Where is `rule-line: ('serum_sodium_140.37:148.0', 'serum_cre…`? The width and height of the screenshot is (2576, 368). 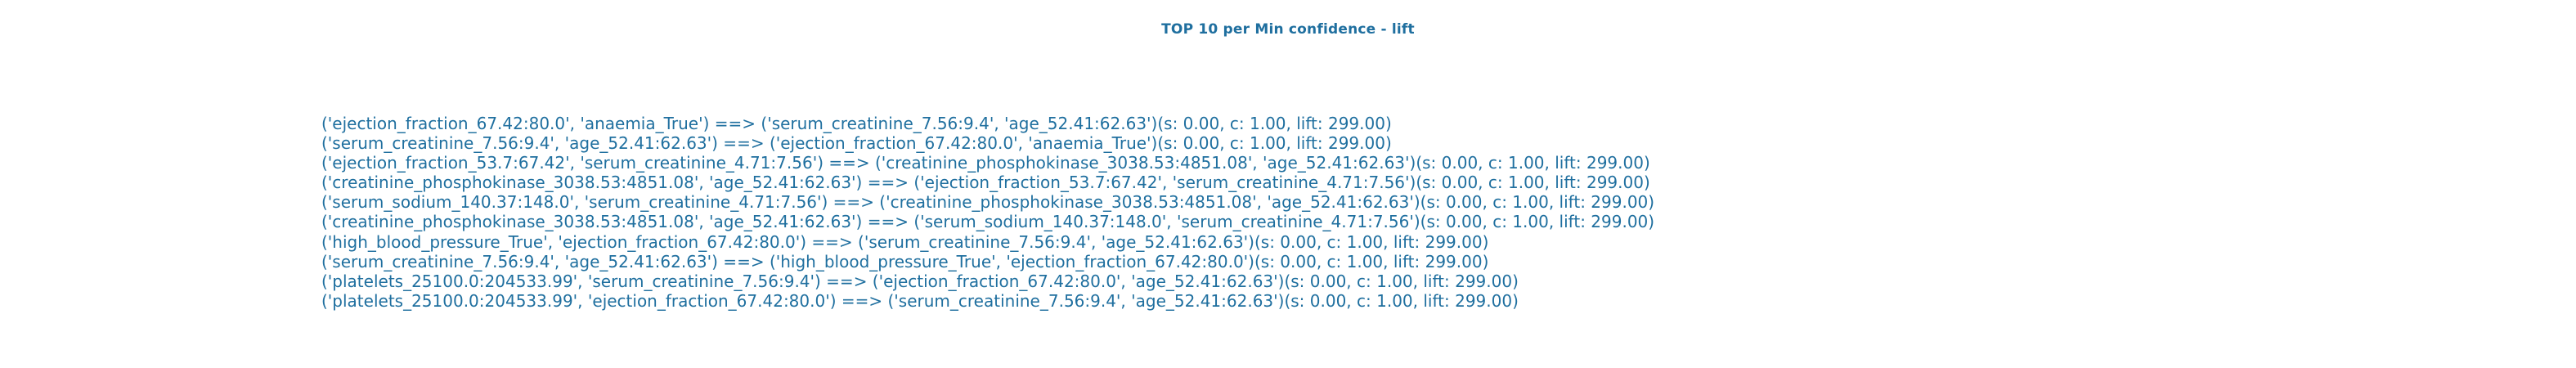 rule-line: ('serum_sodium_140.37:148.0', 'serum_cre… is located at coordinates (988, 203).